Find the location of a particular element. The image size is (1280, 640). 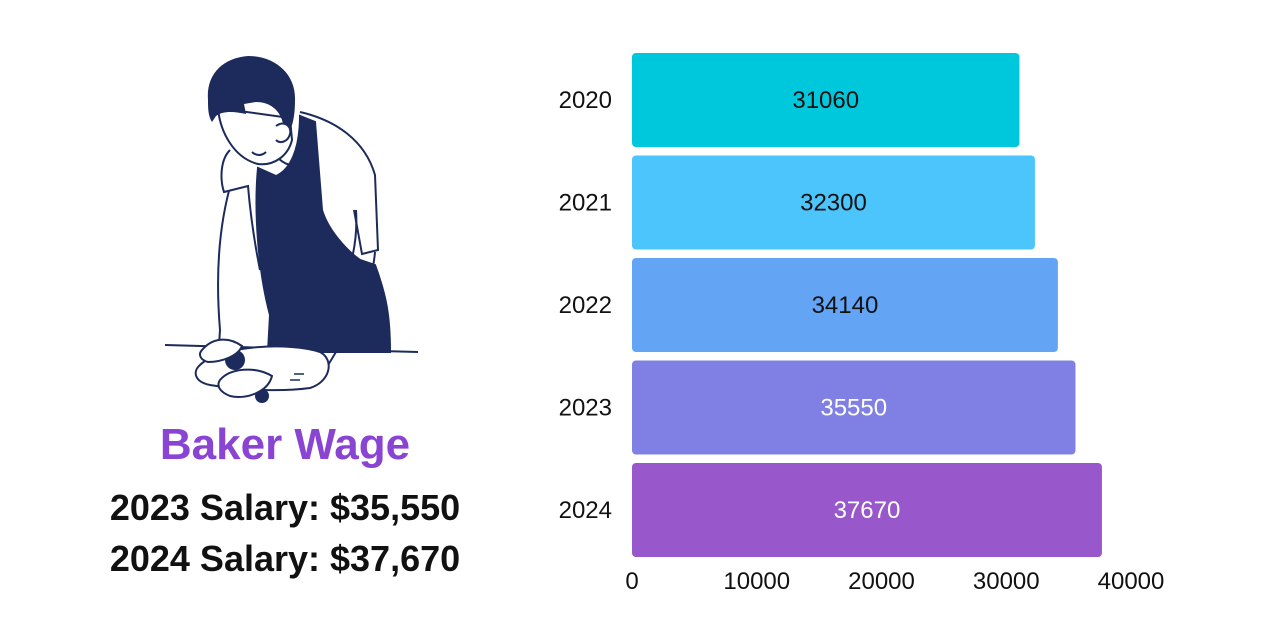

x-tick-label-0: 0 is located at coordinates (631, 581).